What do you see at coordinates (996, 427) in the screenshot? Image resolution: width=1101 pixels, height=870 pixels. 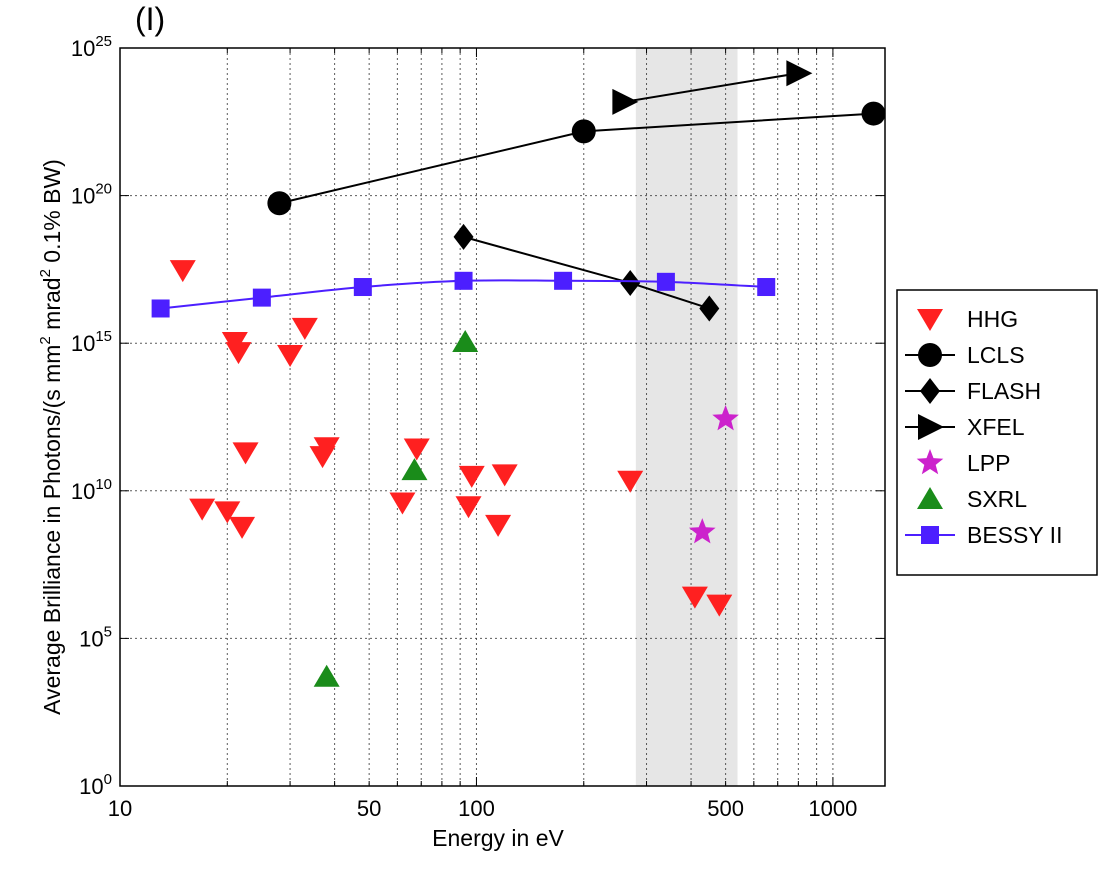 I see `legend-label-xfel: XFEL` at bounding box center [996, 427].